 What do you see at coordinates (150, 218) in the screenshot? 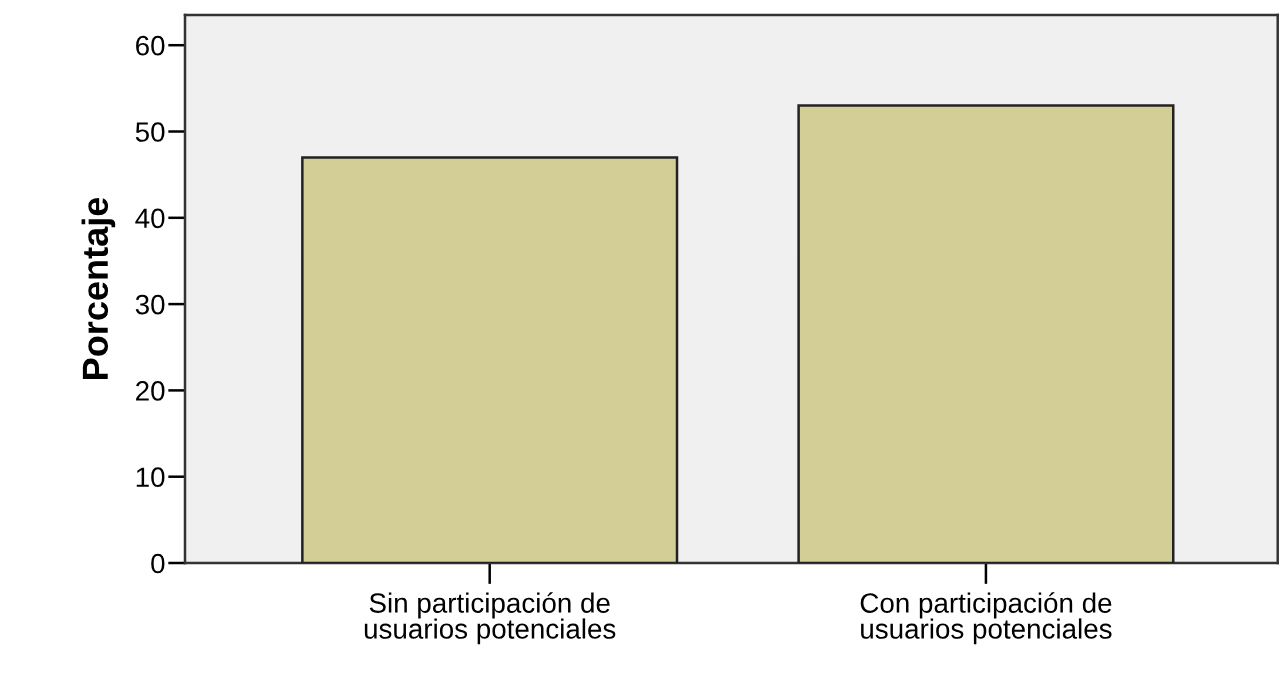
I see `y-tick-label: 40` at bounding box center [150, 218].